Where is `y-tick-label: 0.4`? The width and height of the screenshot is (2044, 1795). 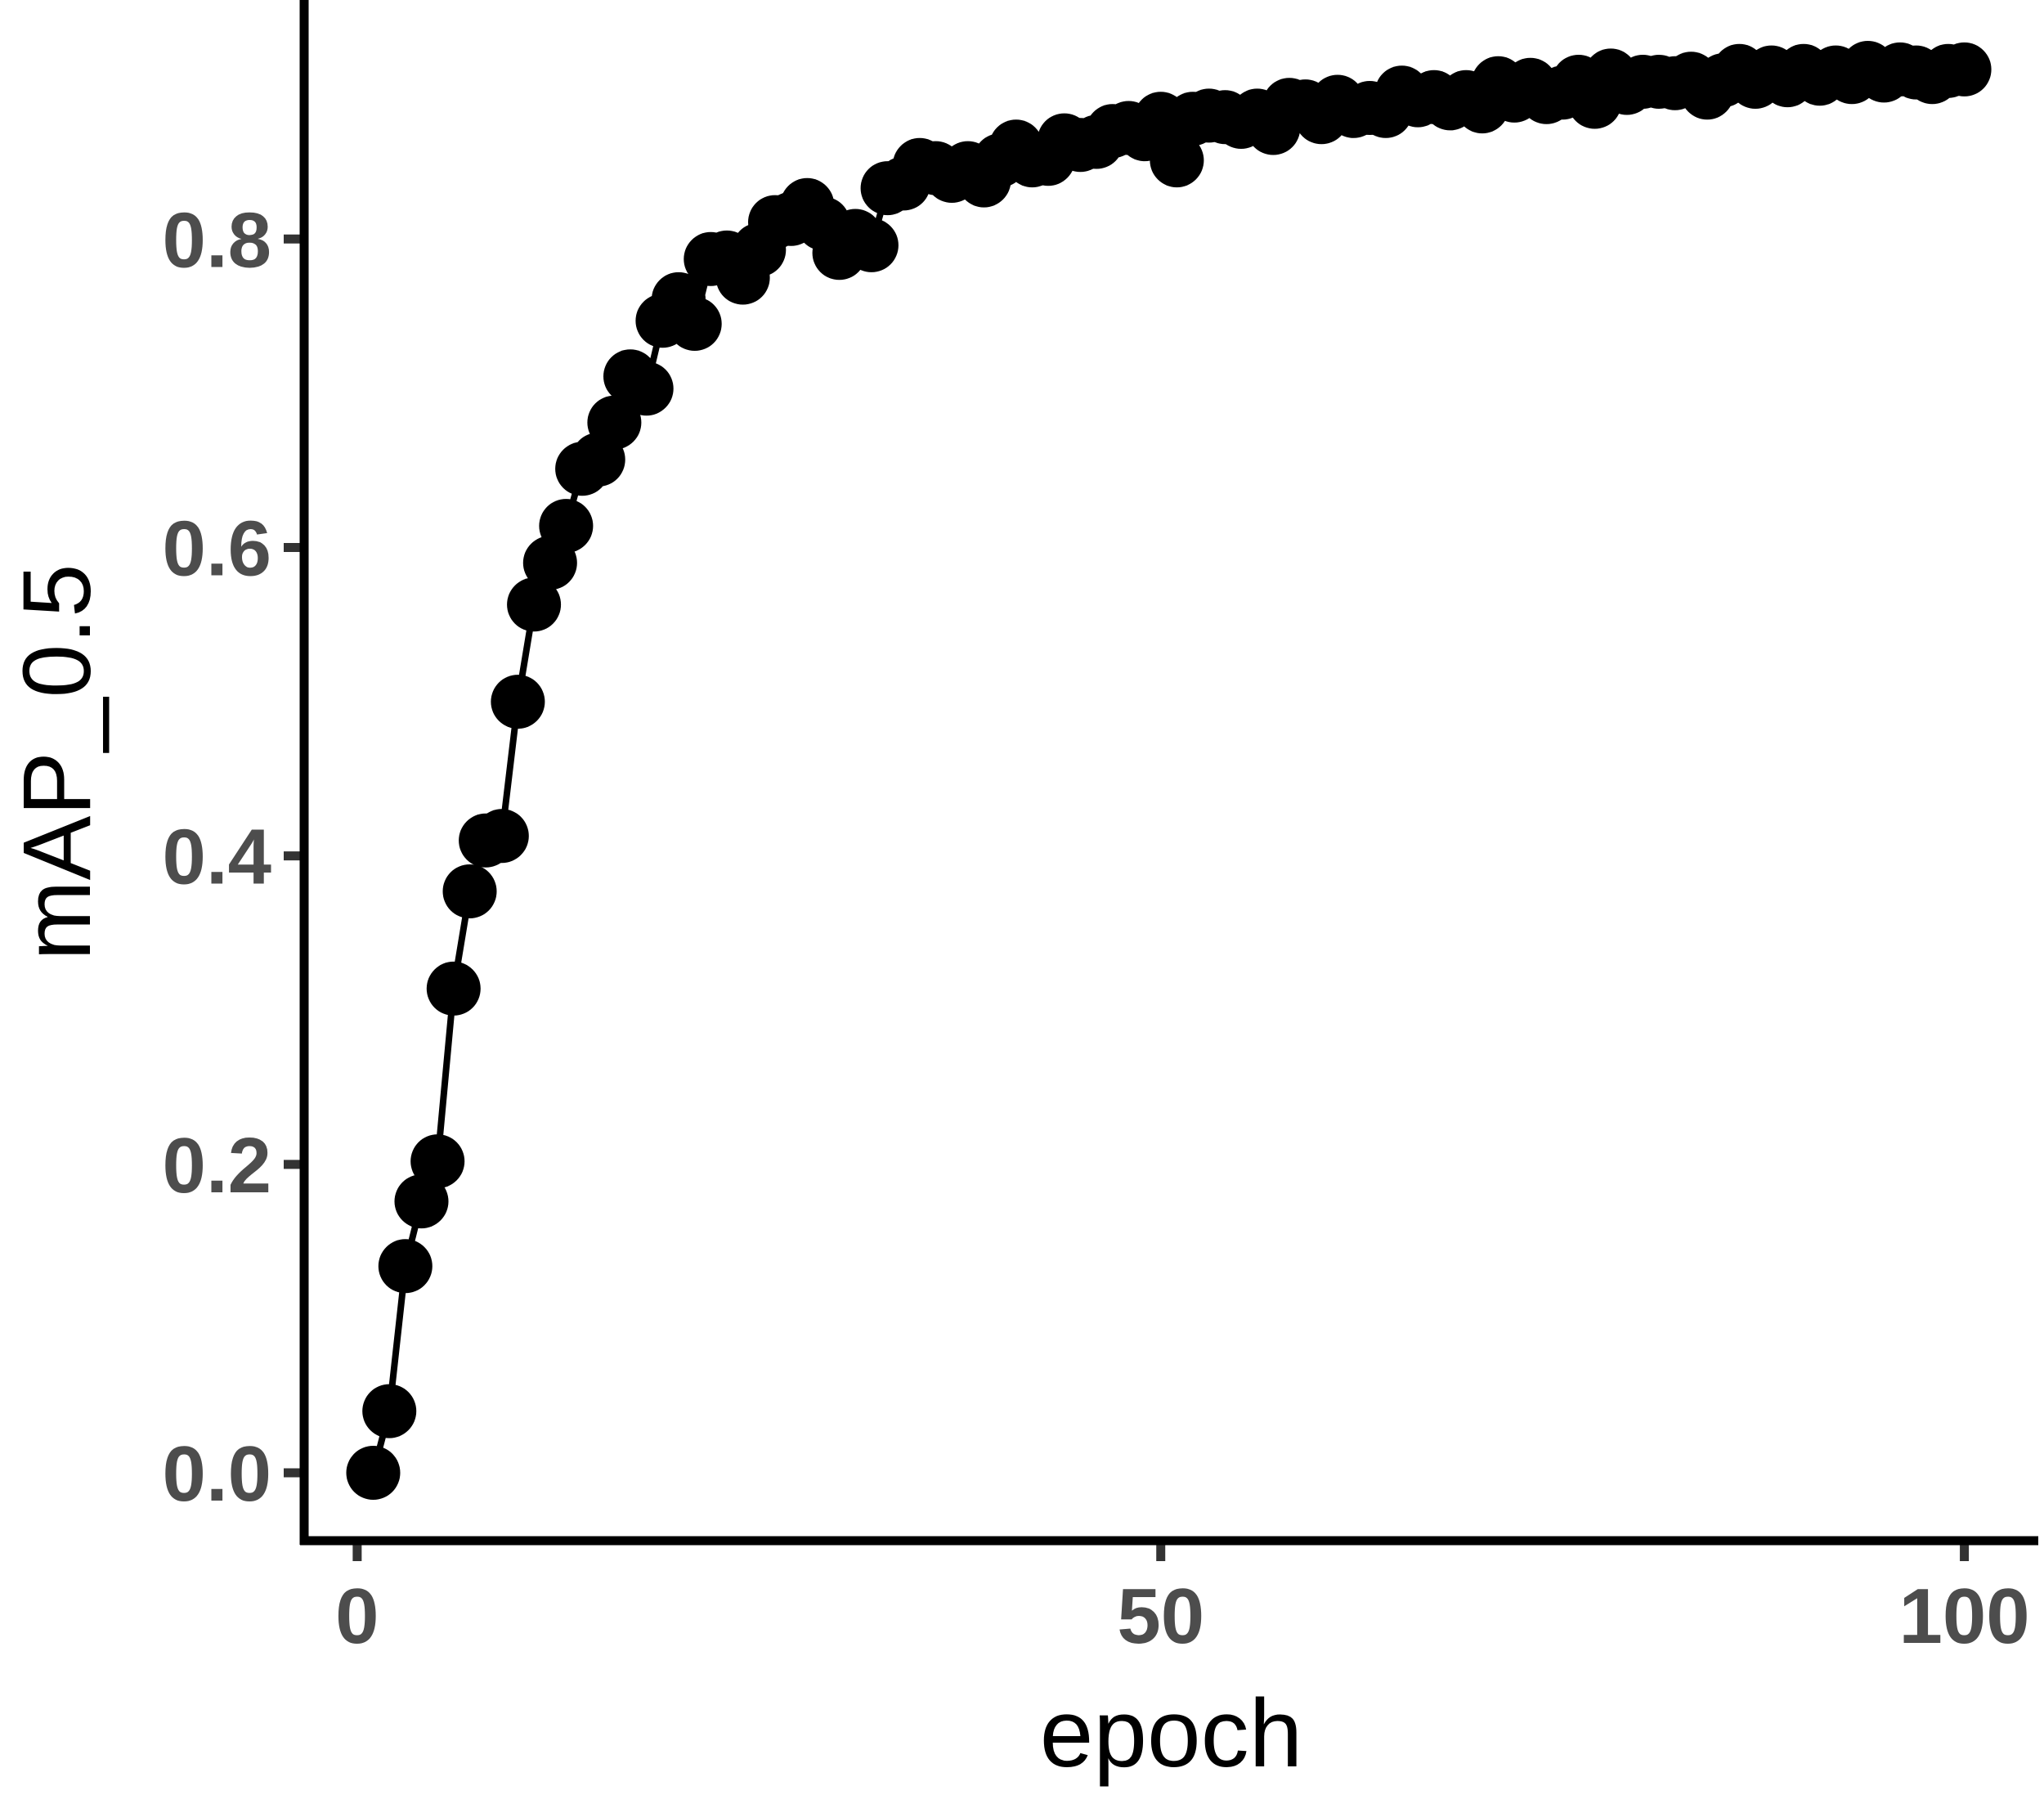
y-tick-label: 0.4 is located at coordinates (217, 857).